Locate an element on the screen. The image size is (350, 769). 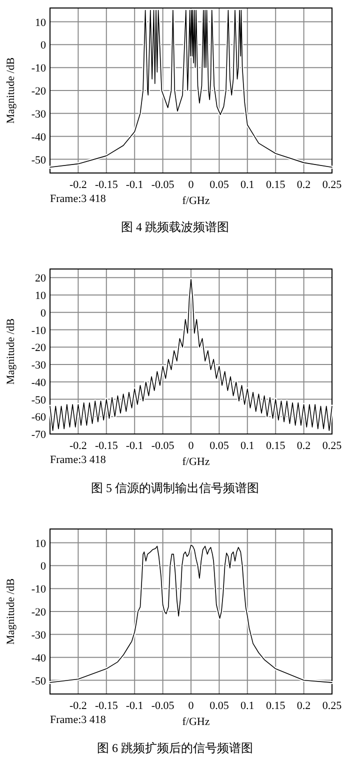
text: 图 4 跳频载波频谱图 is located at coordinates (175, 227).